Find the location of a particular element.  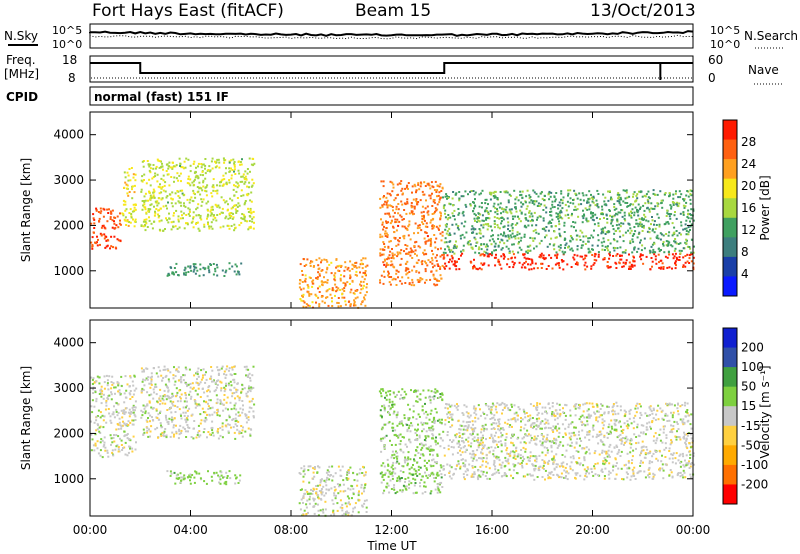

nave-label: Nave is located at coordinates (763, 70).